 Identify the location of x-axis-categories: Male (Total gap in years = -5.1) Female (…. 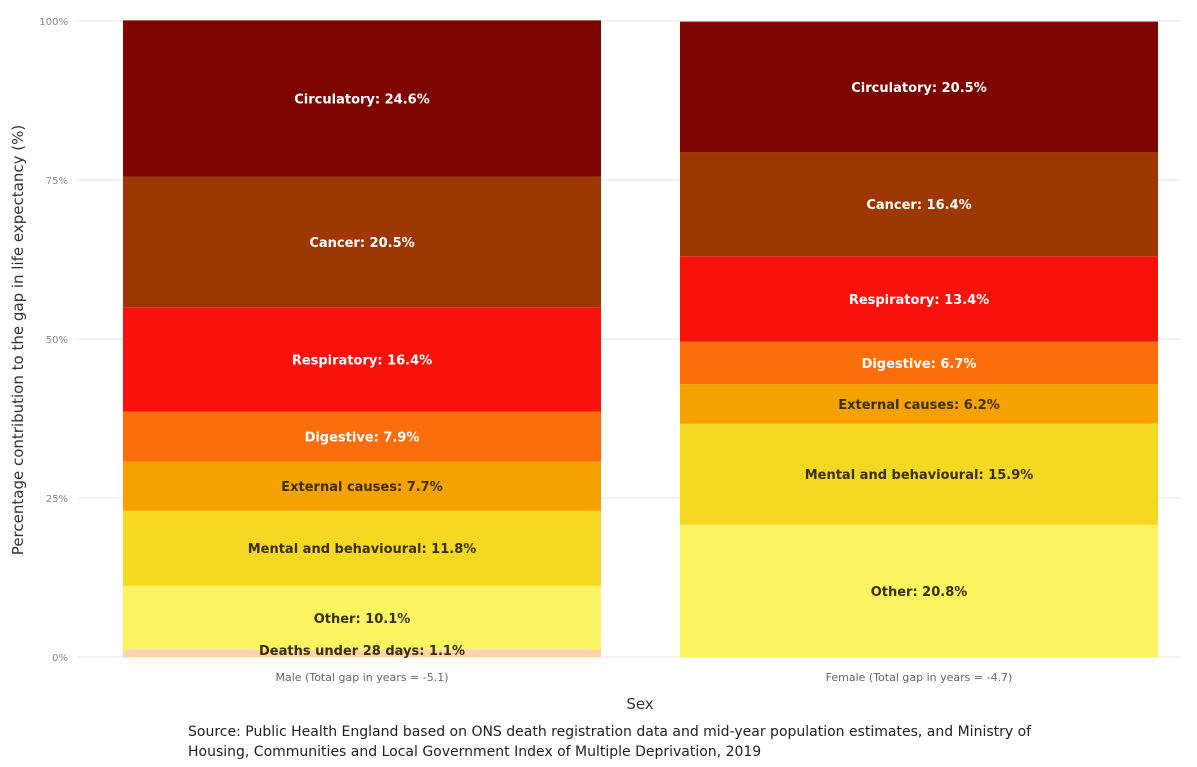
(644, 677).